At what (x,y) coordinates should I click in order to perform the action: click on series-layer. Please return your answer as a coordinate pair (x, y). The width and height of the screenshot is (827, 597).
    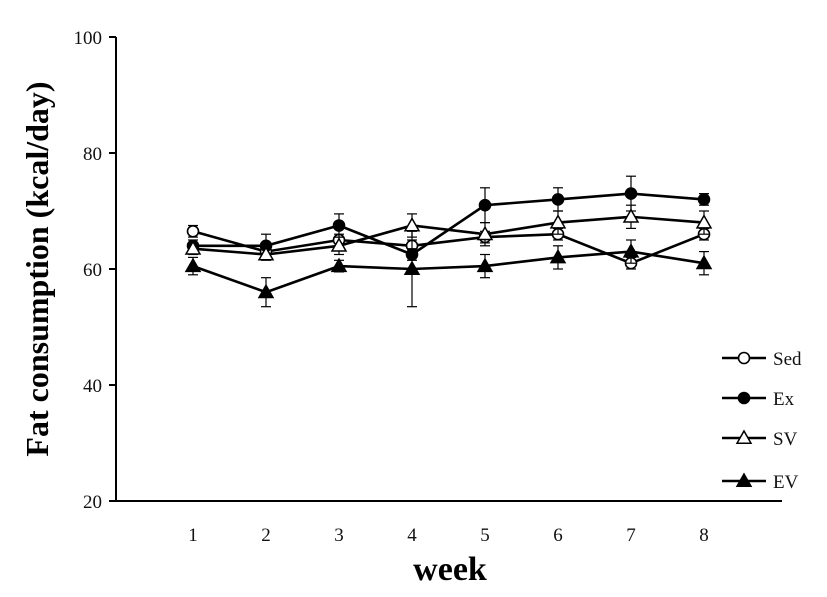
    Looking at the image, I should click on (448, 241).